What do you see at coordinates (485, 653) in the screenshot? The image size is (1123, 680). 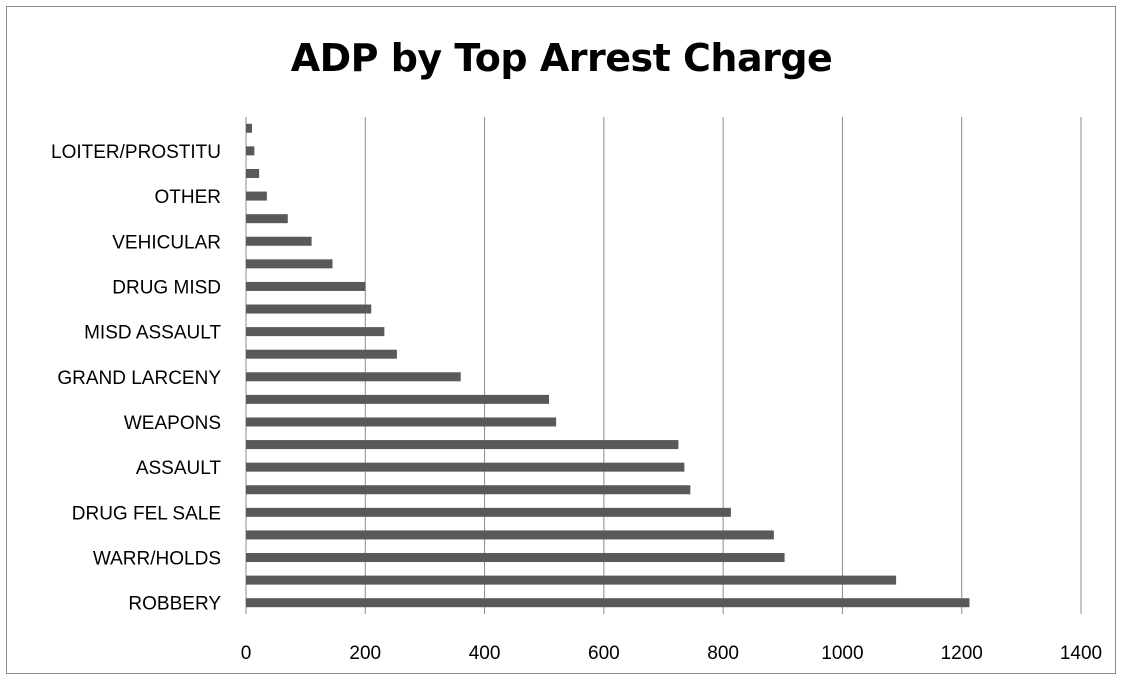 I see `x-tick-label: 400` at bounding box center [485, 653].